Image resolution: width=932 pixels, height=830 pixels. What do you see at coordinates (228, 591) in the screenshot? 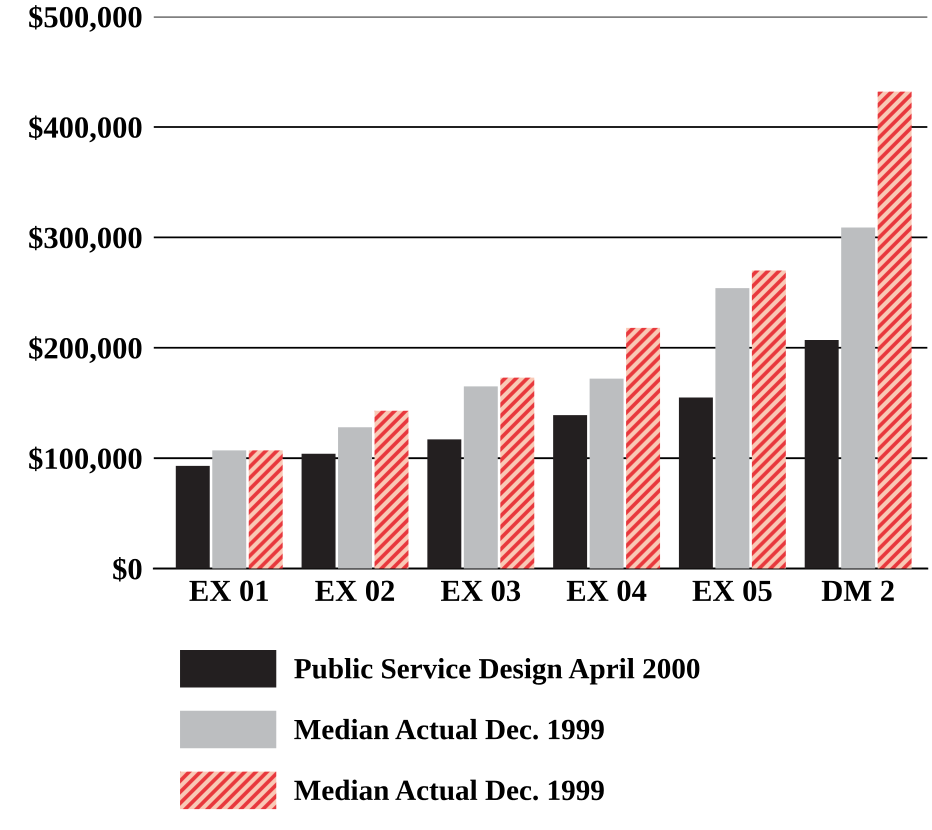
I see `x-tick-label: EX 01` at bounding box center [228, 591].